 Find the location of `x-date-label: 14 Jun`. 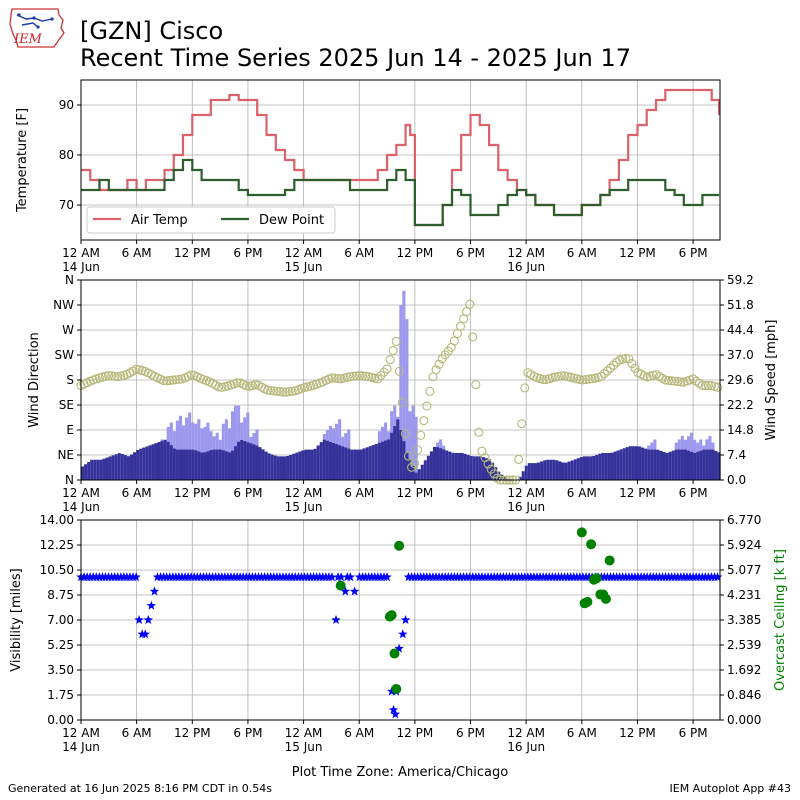

x-date-label: 14 Jun is located at coordinates (81, 267).